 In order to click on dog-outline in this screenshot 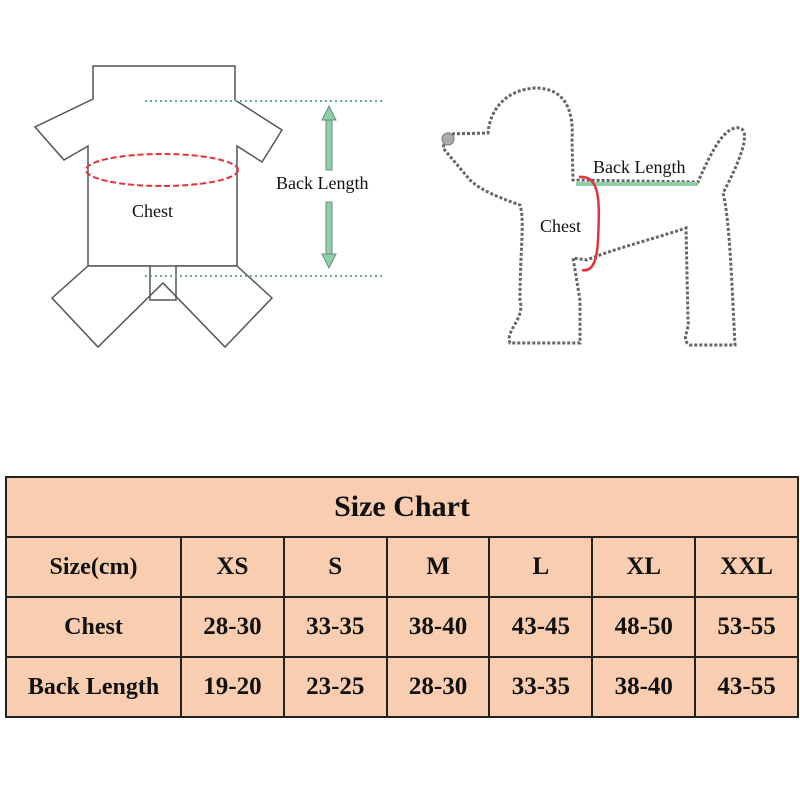, I will do `click(593, 216)`.